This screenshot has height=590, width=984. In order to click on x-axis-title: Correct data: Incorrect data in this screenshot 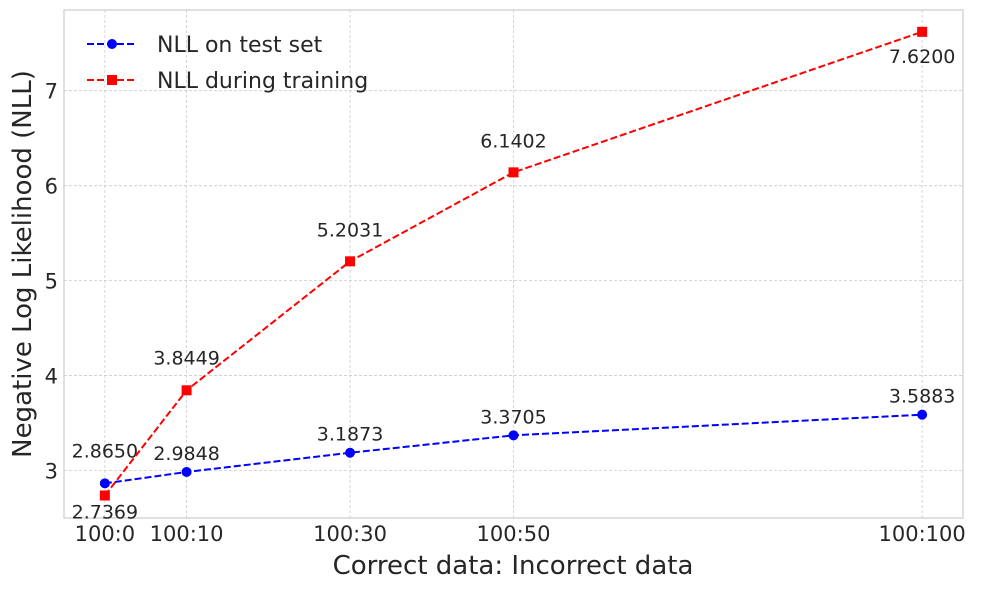, I will do `click(513, 566)`.